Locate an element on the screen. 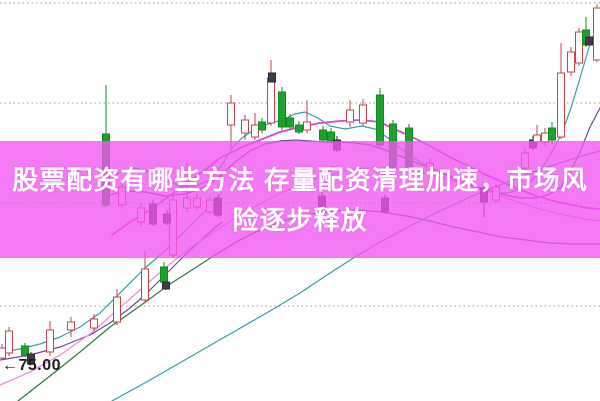  price-label: ←75.00 is located at coordinates (31, 366).